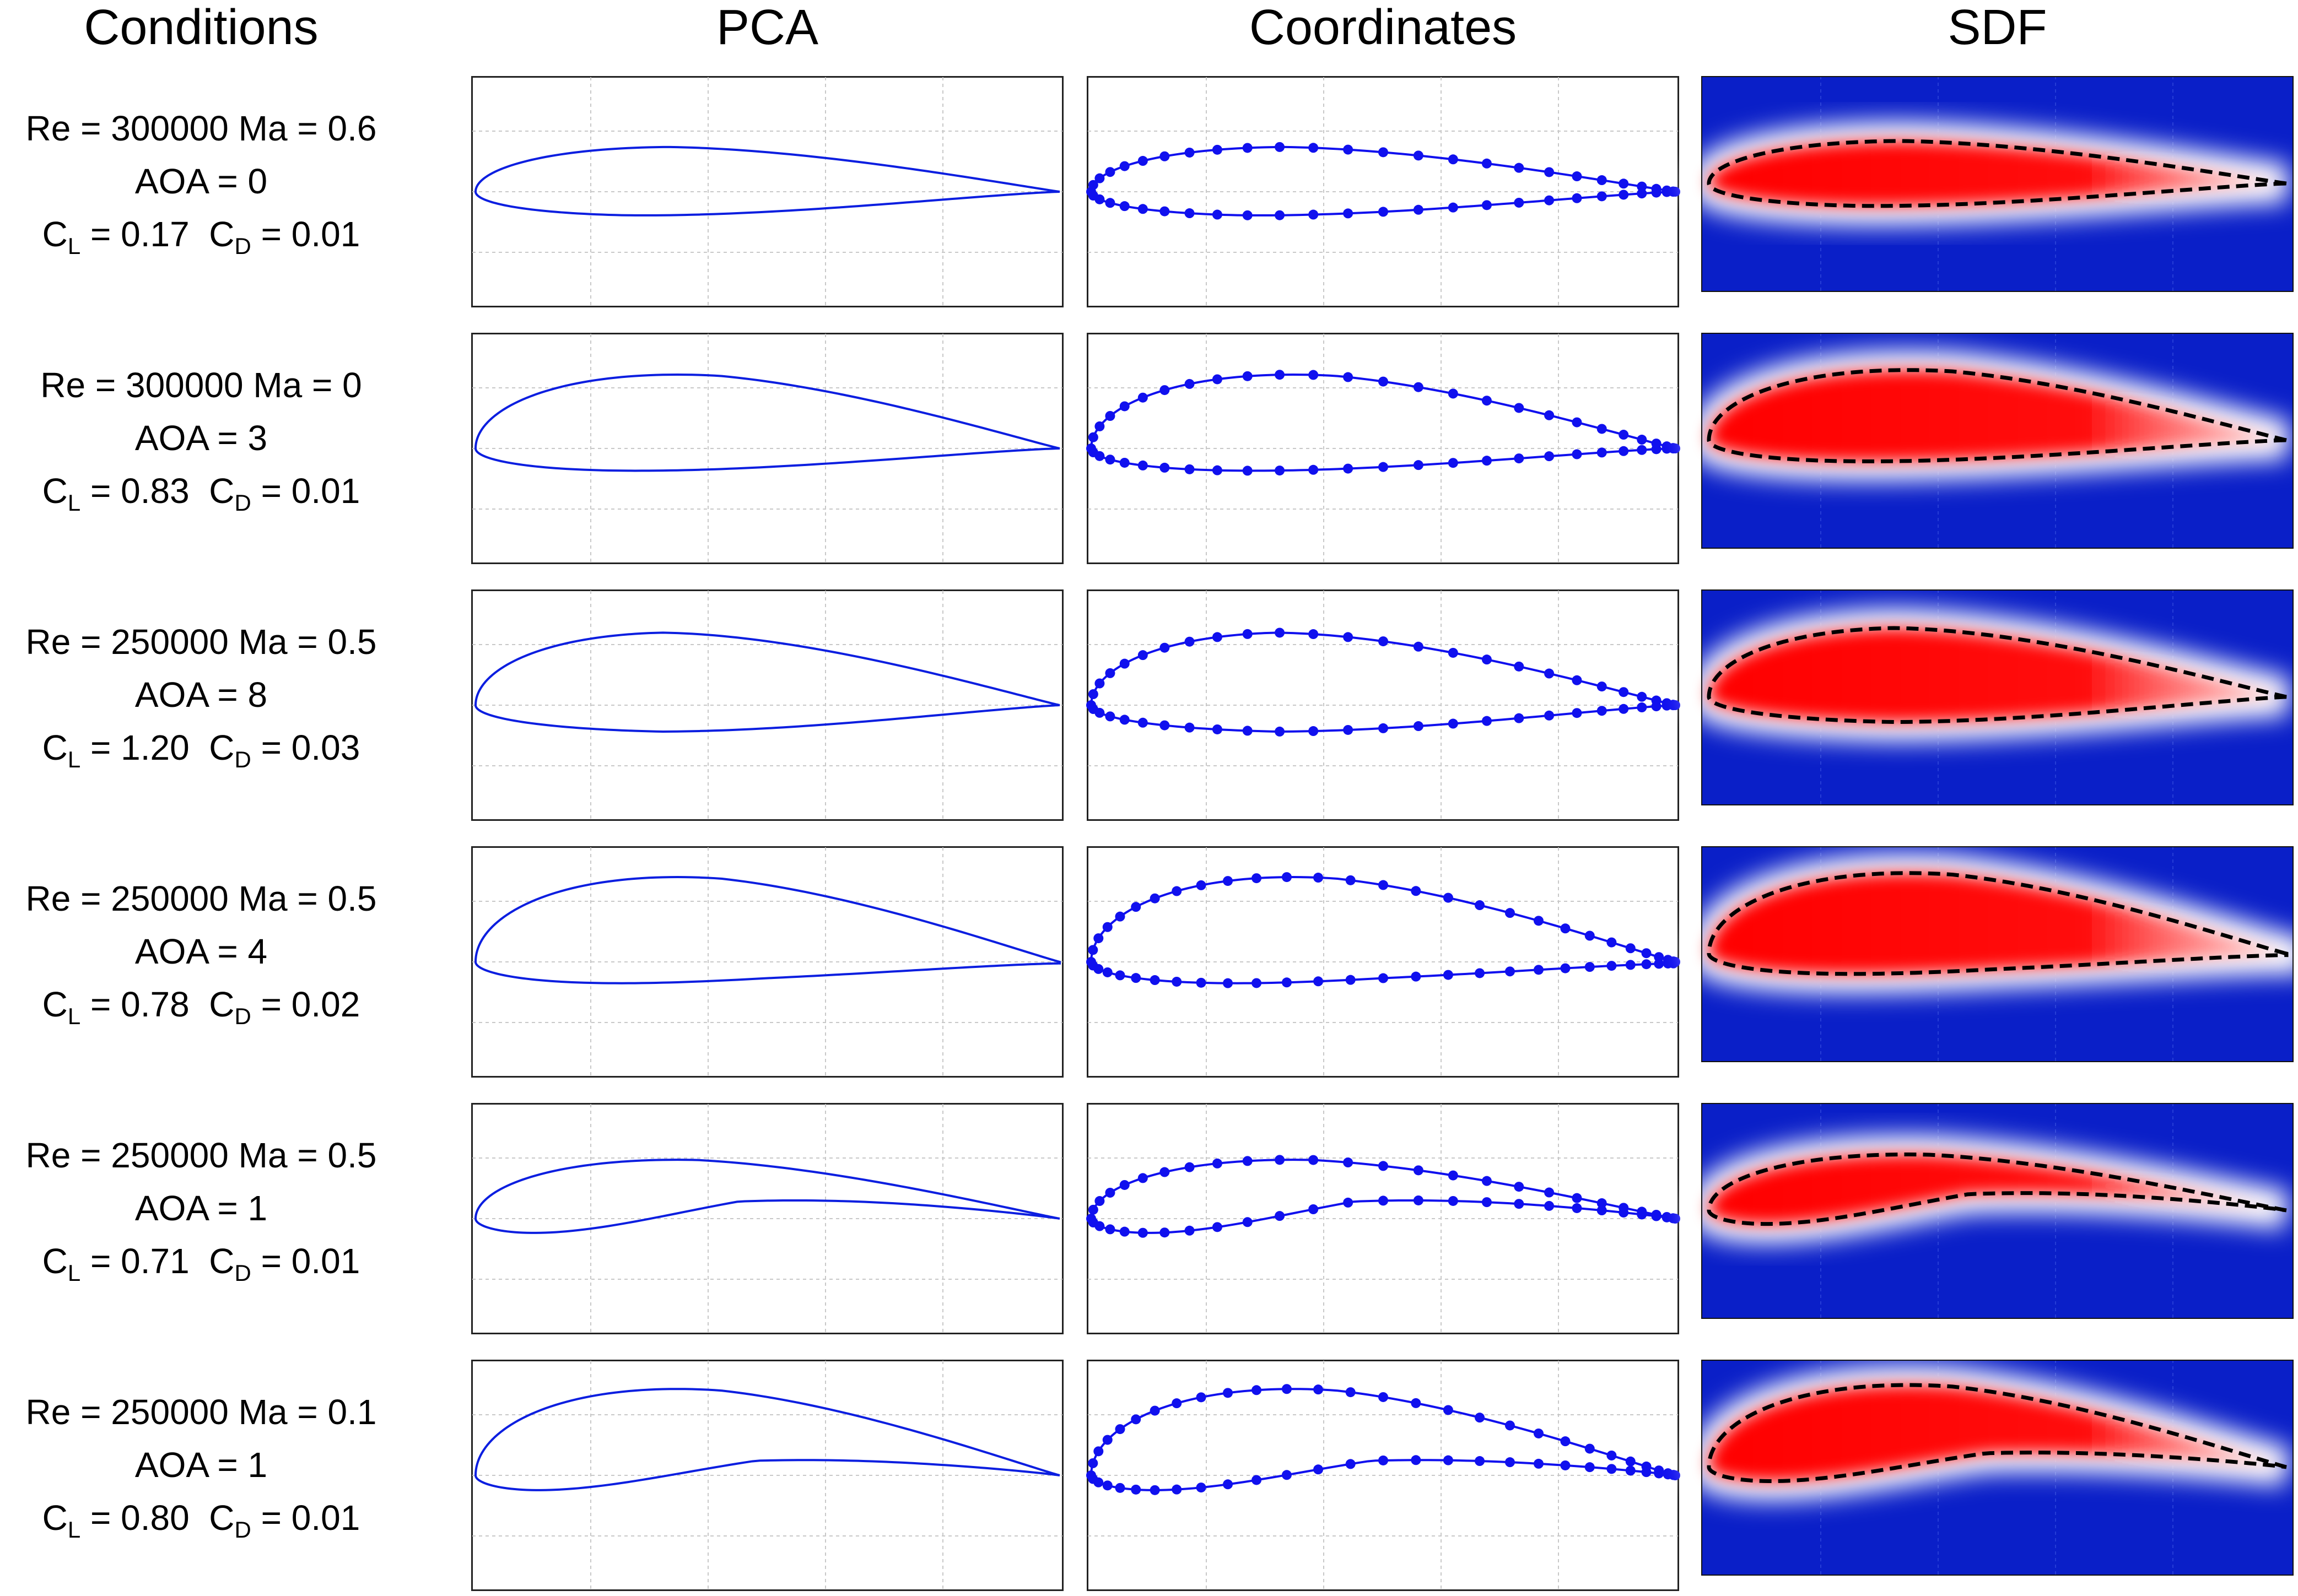  I want to click on cl-cd-label: CL = 0.17 CD = 0.01, so click(201, 234).